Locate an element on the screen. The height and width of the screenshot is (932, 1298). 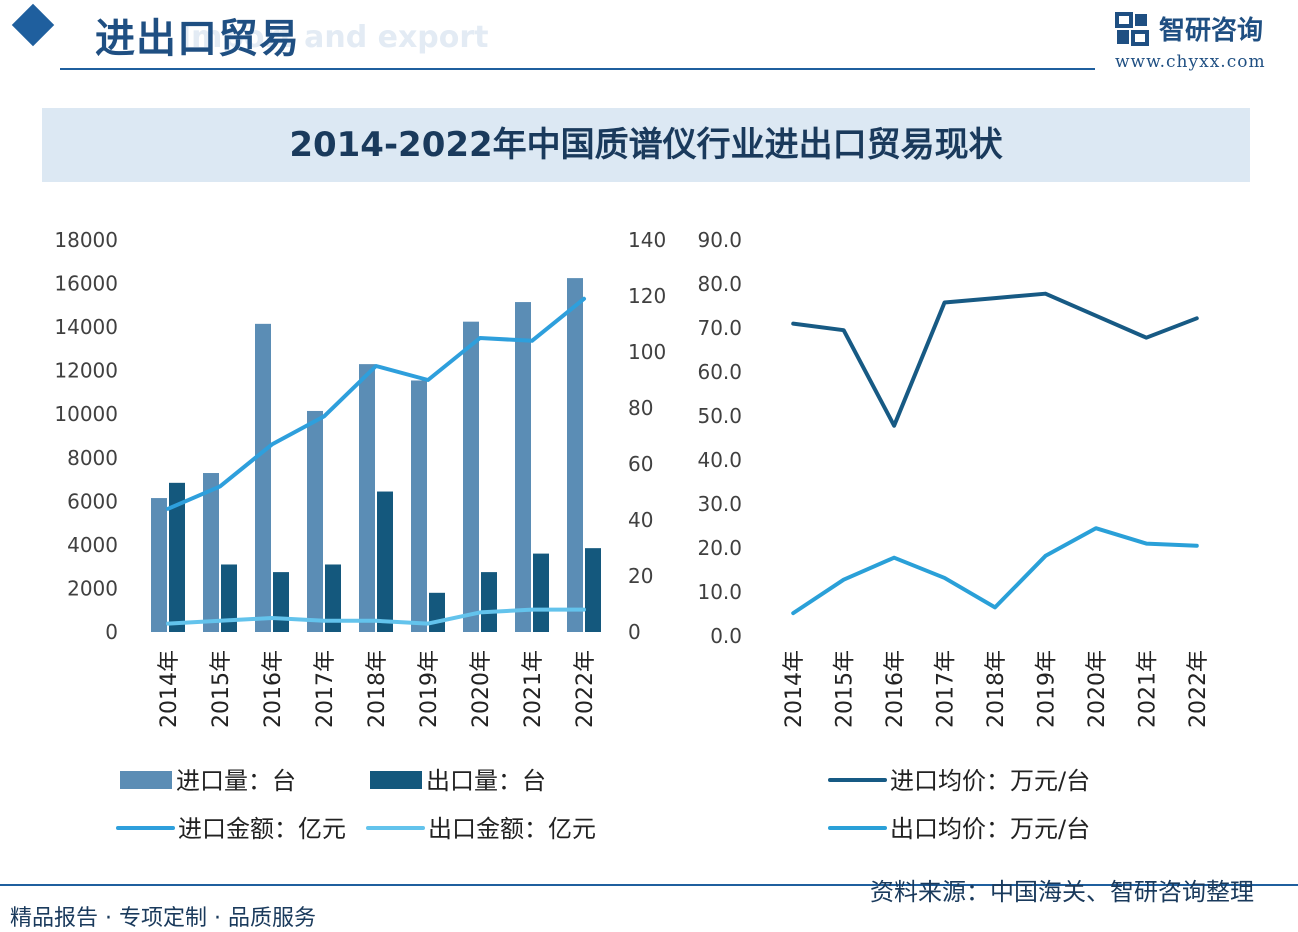
export-avg-price-line is located at coordinates (995, 571).